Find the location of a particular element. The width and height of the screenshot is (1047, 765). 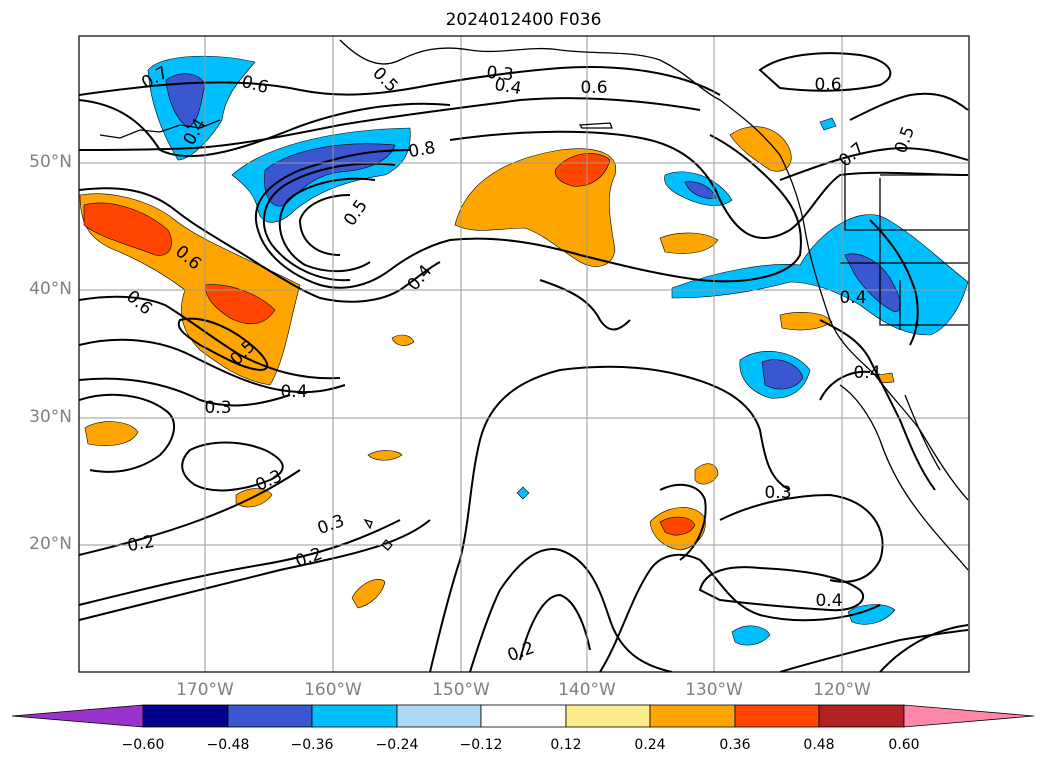

colorbar-tick: 0.24 is located at coordinates (650, 745).